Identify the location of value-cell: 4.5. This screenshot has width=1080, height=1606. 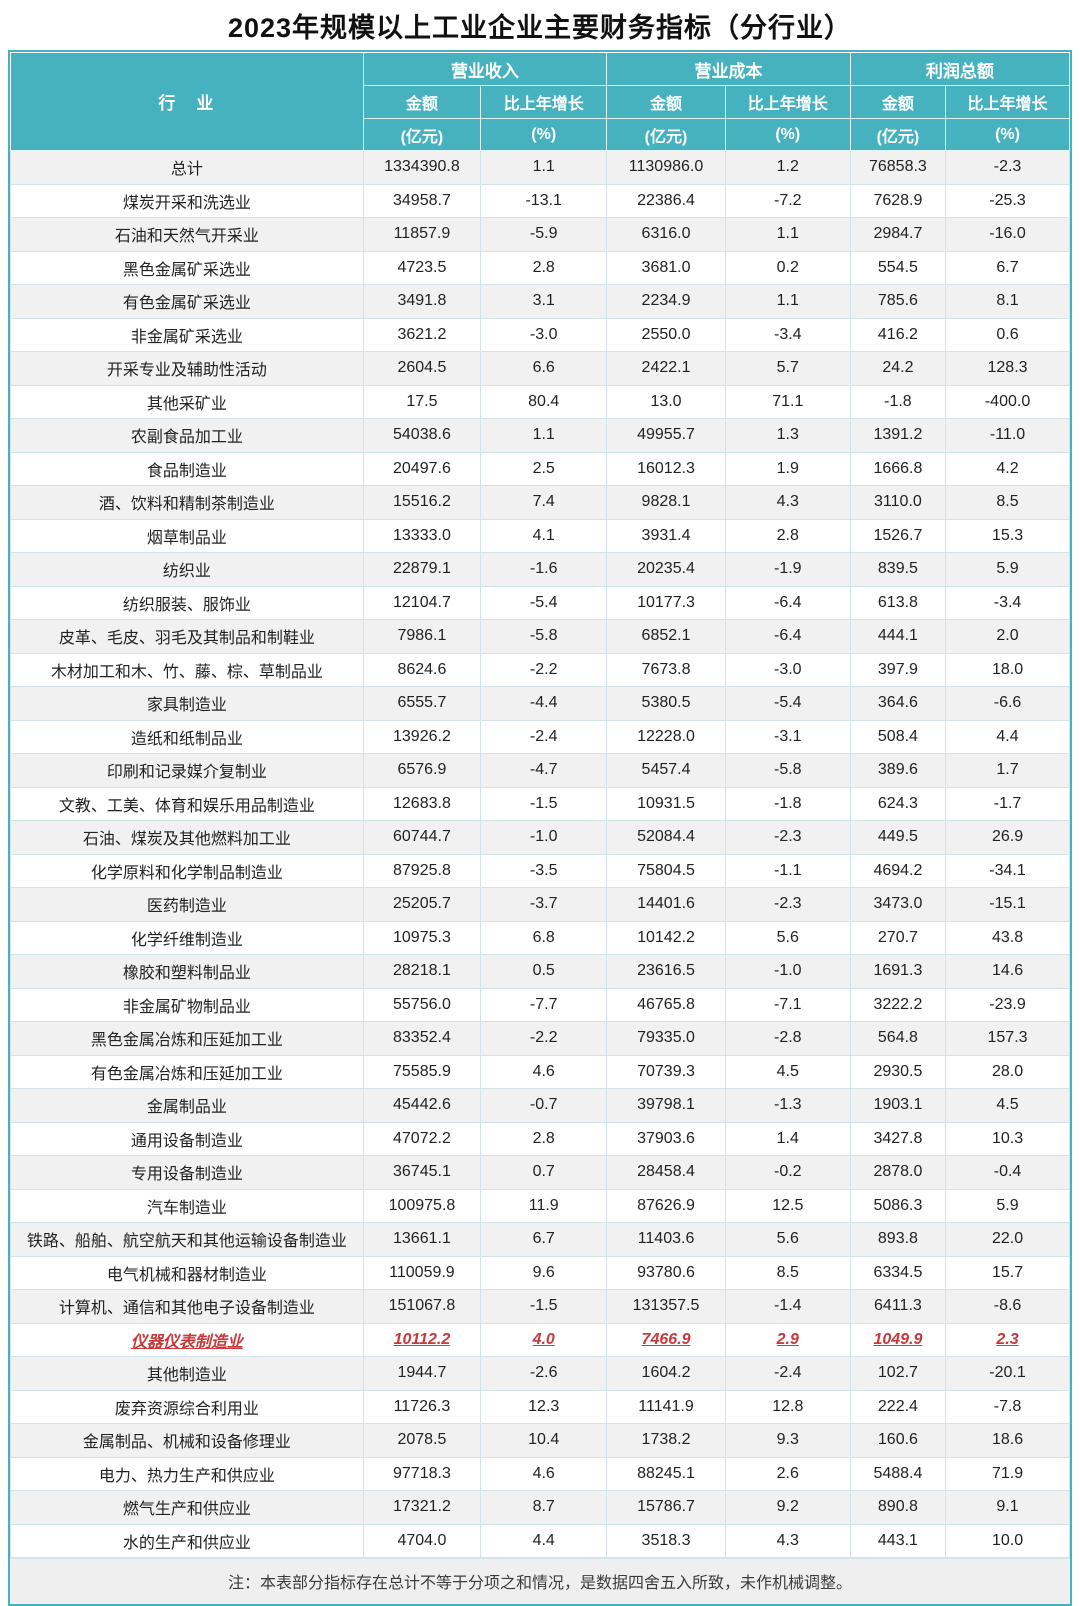
(787, 1071).